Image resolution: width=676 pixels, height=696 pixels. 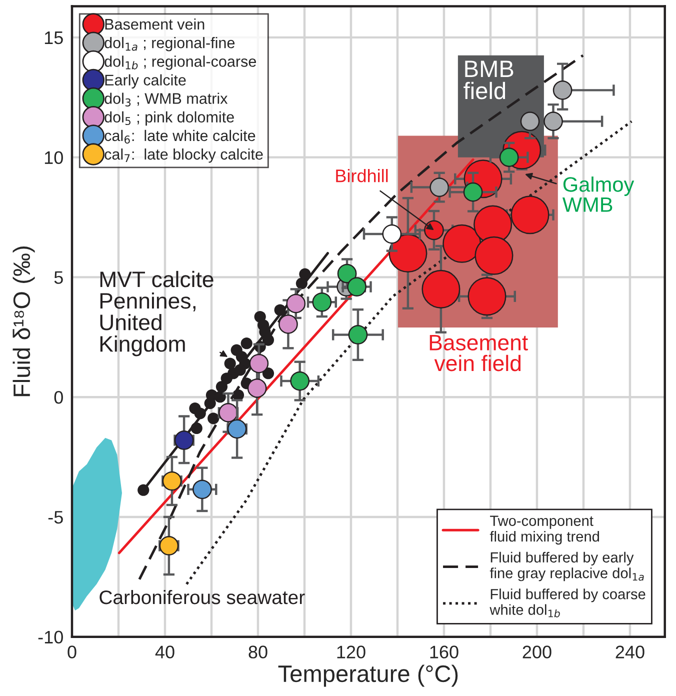 I want to click on y-tick-label: 5, so click(x=58, y=277).